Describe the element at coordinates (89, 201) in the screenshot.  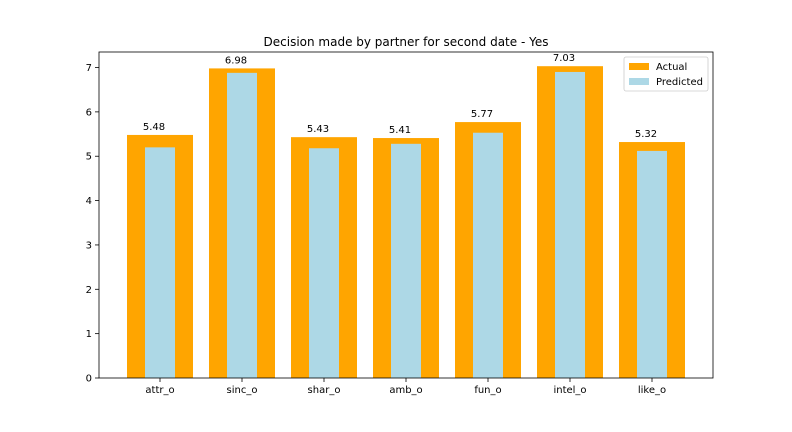
I see `y-tick-label-4: 4` at that location.